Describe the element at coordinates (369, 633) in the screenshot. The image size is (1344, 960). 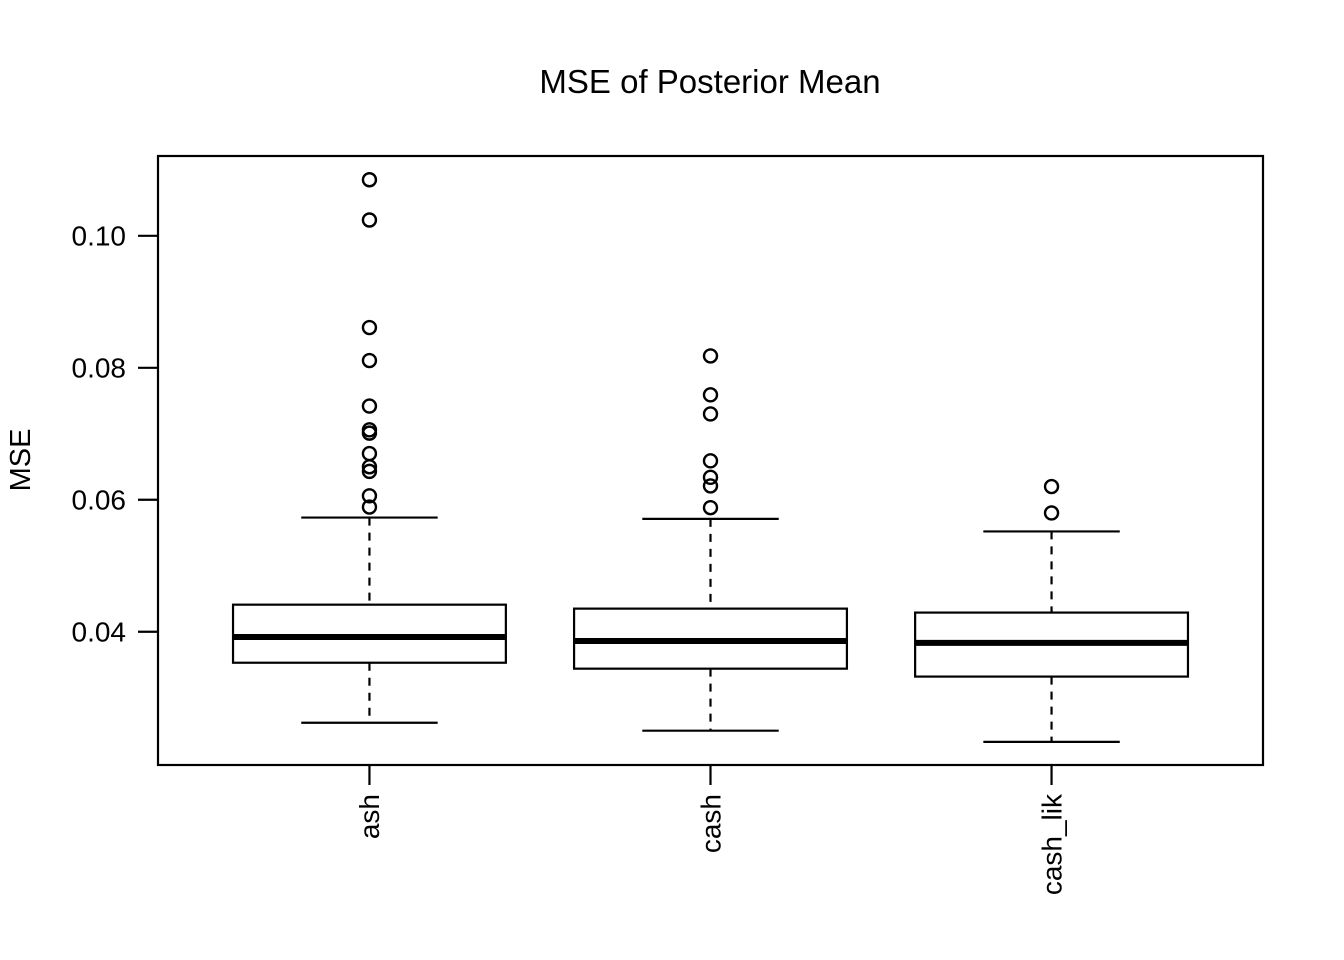
I see `box-ash` at that location.